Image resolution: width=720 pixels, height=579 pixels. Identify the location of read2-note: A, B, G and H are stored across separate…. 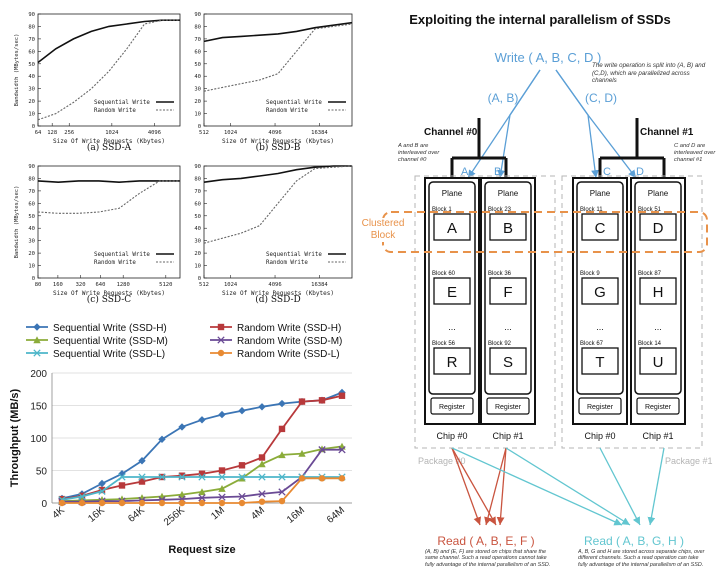
(641, 558).